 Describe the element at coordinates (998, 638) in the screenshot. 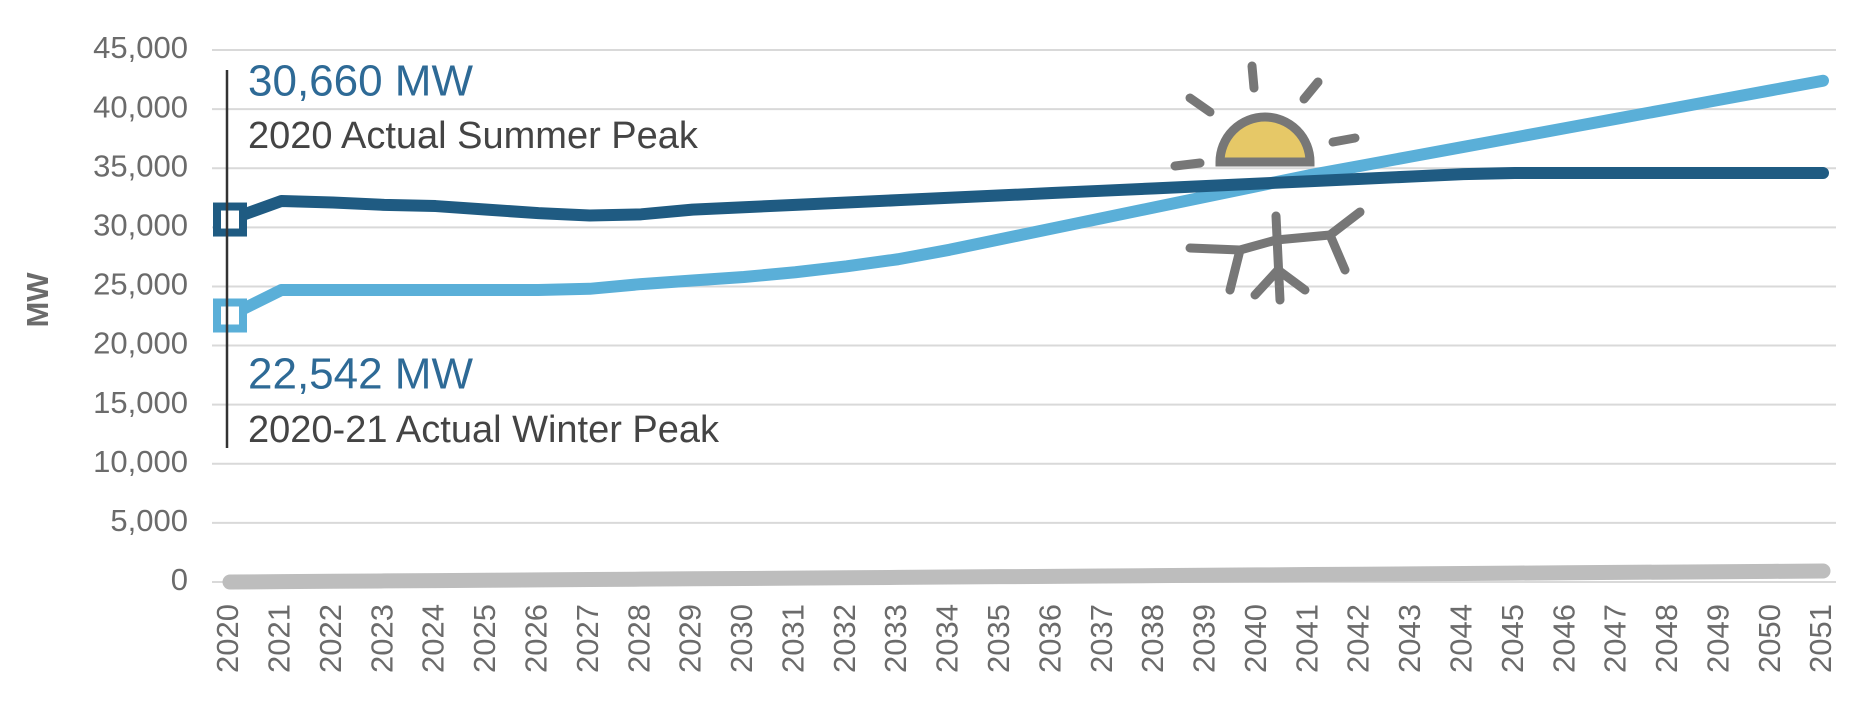

I see `x-tick-label: 2035` at that location.